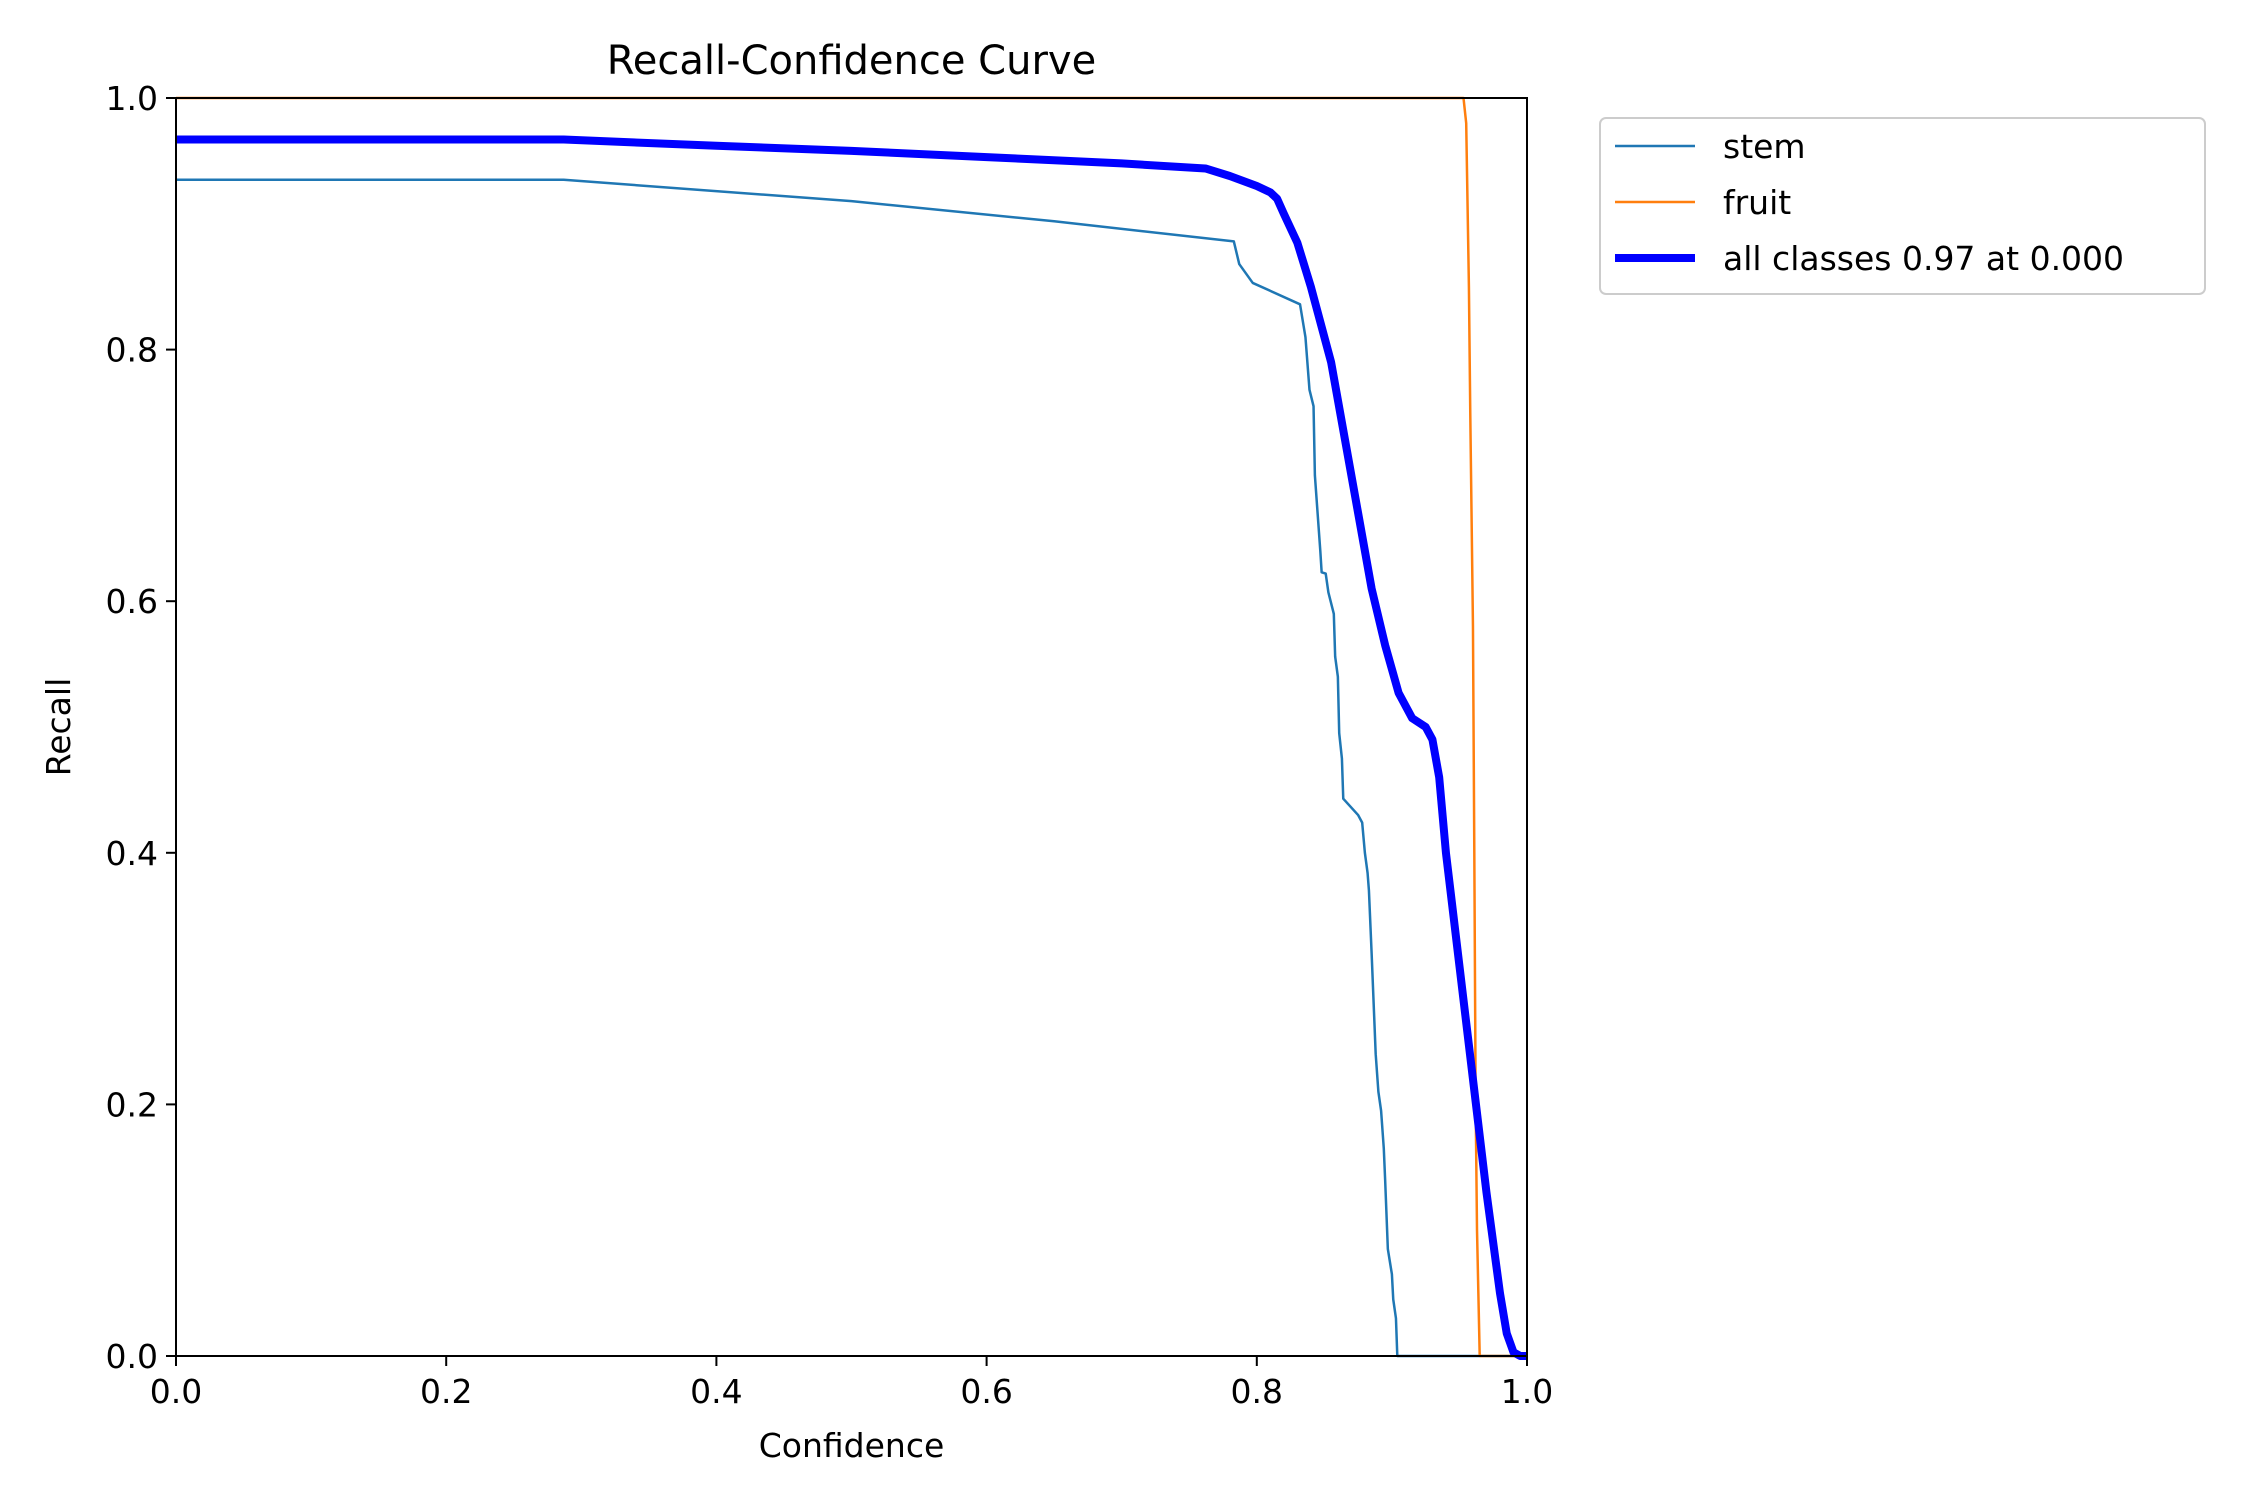 This screenshot has width=2250, height=1500. What do you see at coordinates (176, 1391) in the screenshot?
I see `x-tick-label: 0.0` at bounding box center [176, 1391].